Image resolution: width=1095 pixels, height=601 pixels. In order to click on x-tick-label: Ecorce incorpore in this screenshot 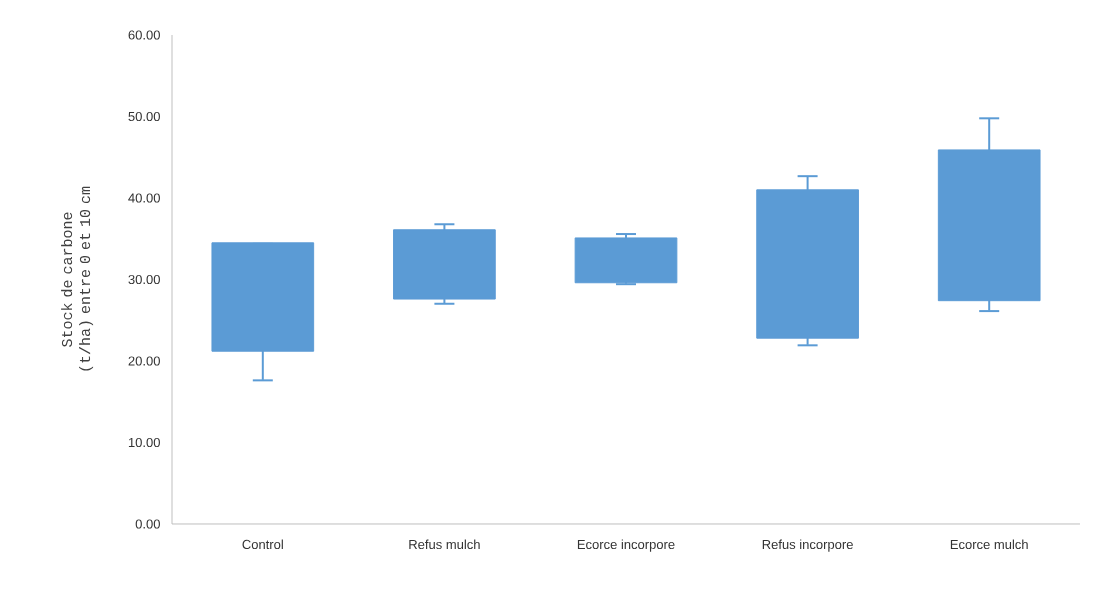, I will do `click(626, 545)`.